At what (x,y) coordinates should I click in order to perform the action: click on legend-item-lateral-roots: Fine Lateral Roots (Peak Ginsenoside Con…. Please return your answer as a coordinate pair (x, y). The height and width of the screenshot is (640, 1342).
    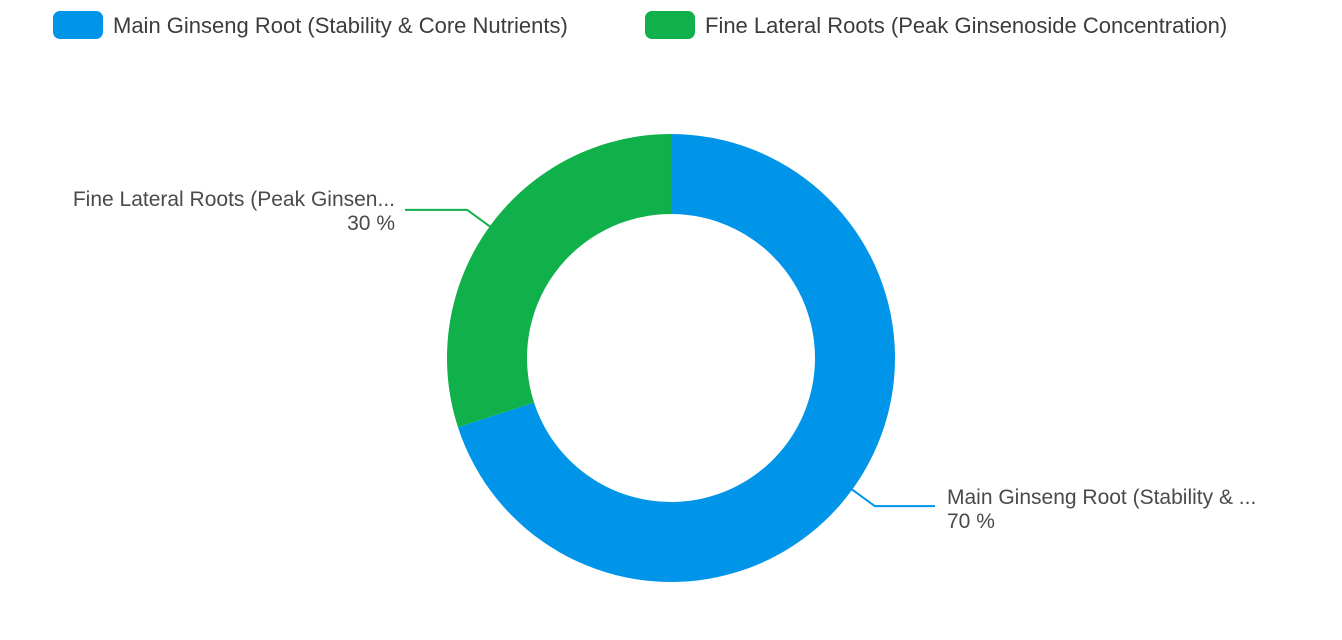
    Looking at the image, I should click on (936, 25).